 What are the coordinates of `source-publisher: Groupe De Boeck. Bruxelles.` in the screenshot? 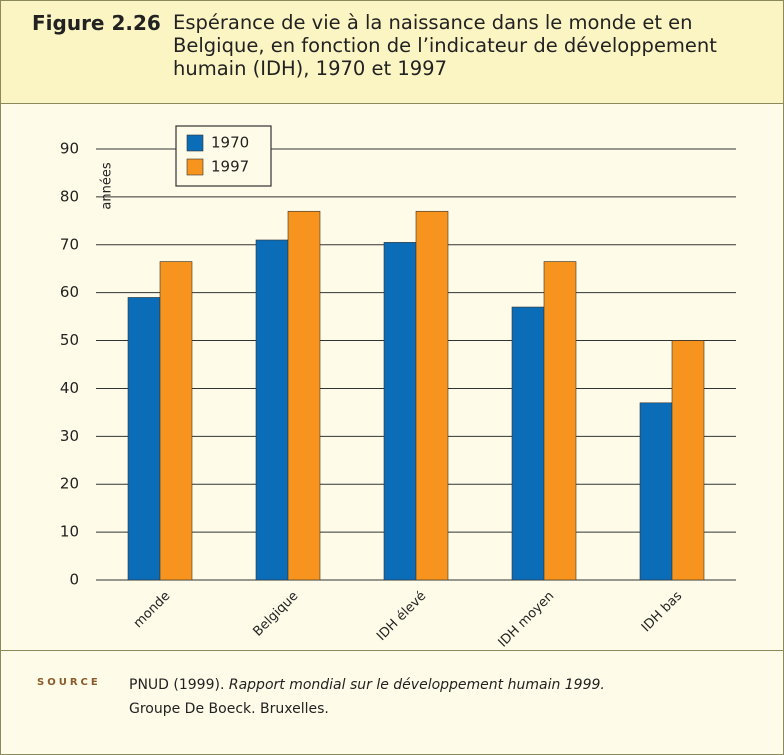 It's located at (229, 709).